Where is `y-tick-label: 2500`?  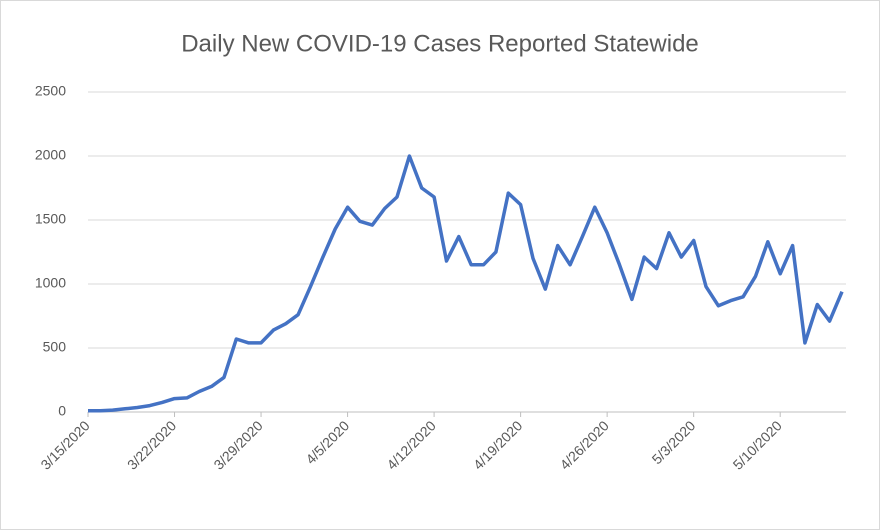 y-tick-label: 2500 is located at coordinates (50, 91).